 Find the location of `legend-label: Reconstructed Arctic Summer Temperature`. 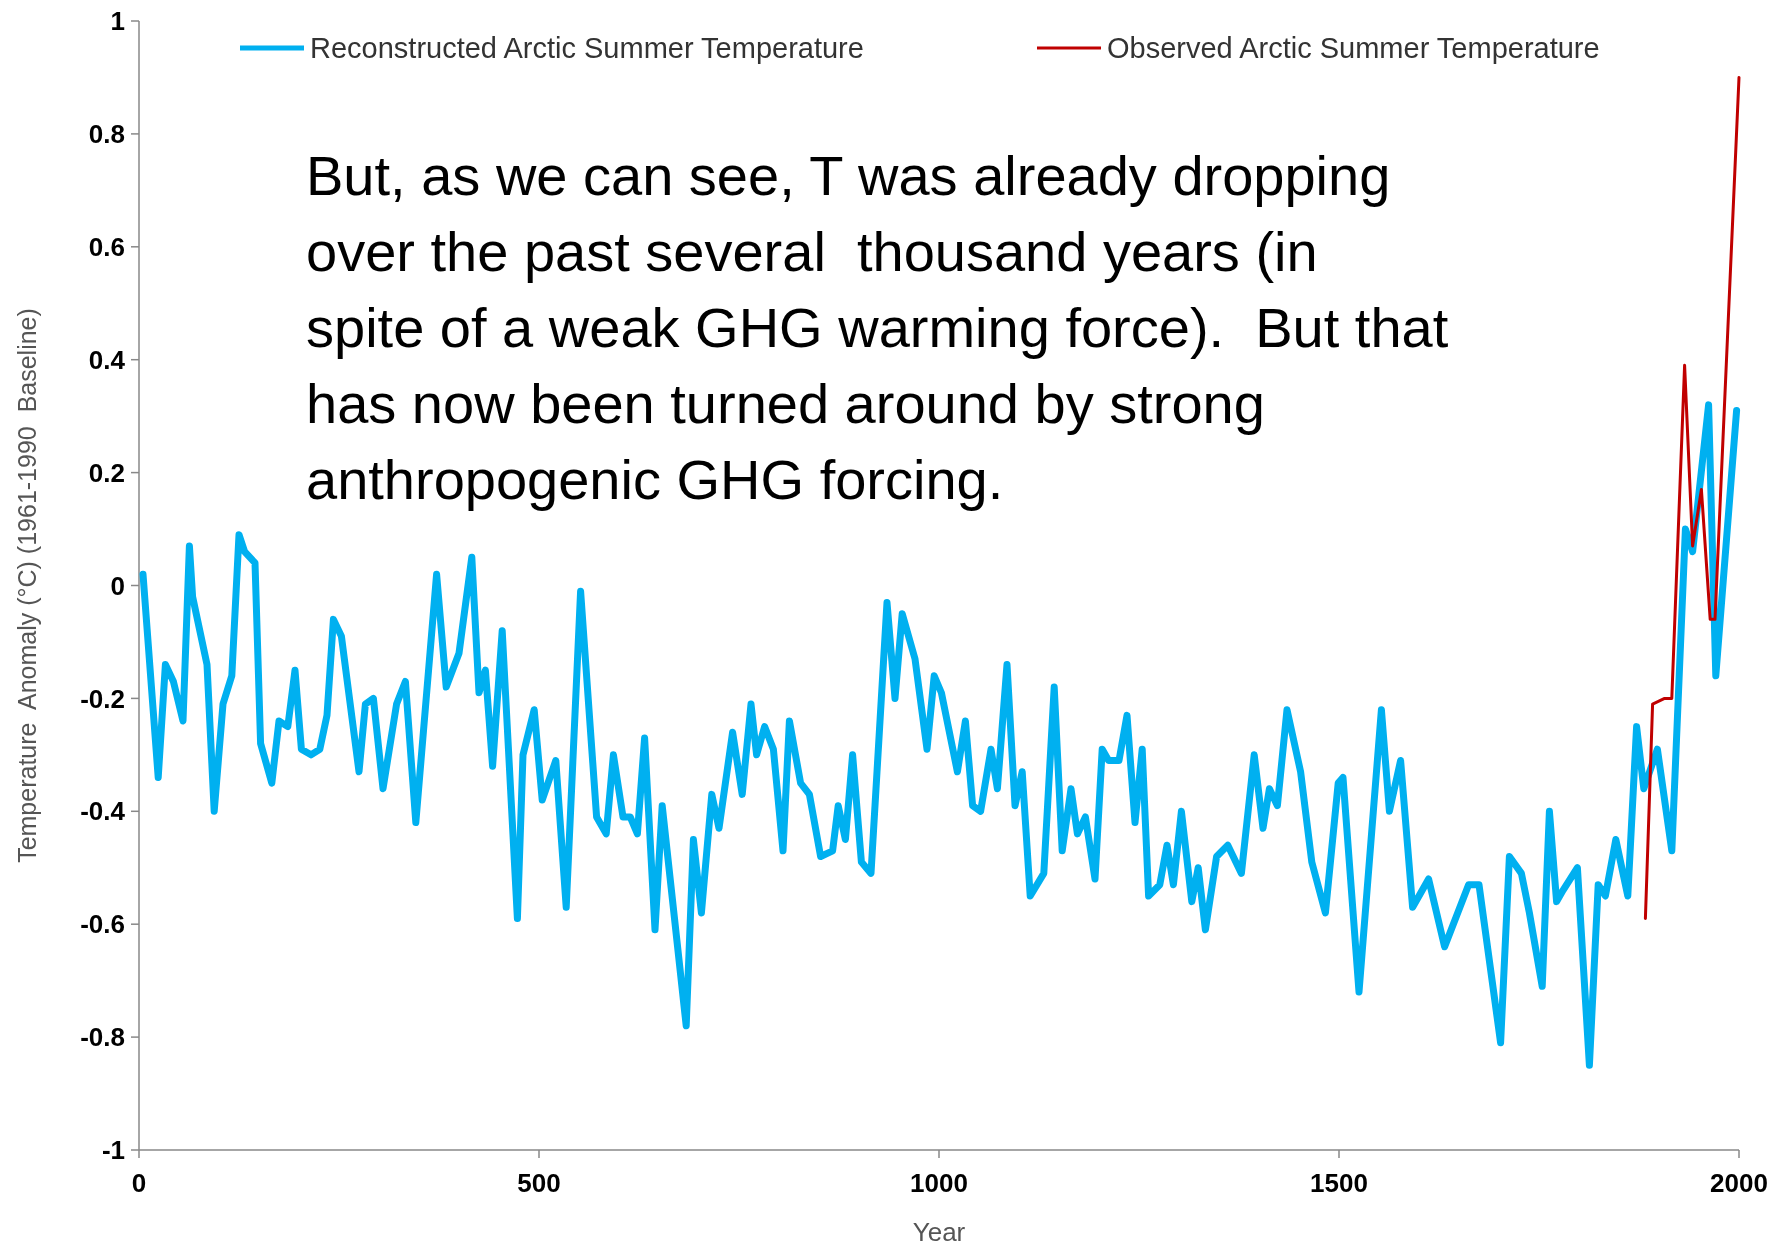

legend-label: Reconstructed Arctic Summer Temperature is located at coordinates (587, 48).